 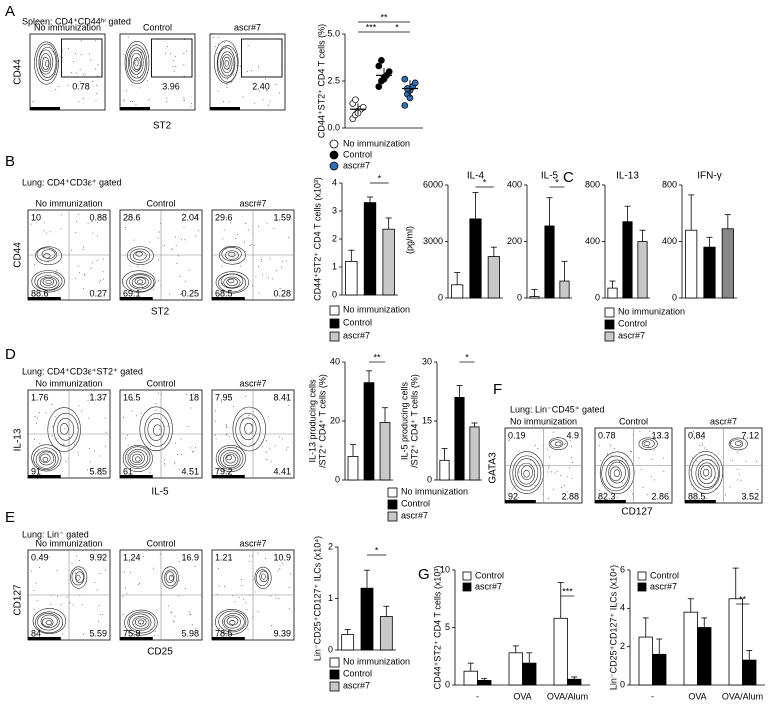 I want to click on quadrant-value: 1.24, so click(x=132, y=557).